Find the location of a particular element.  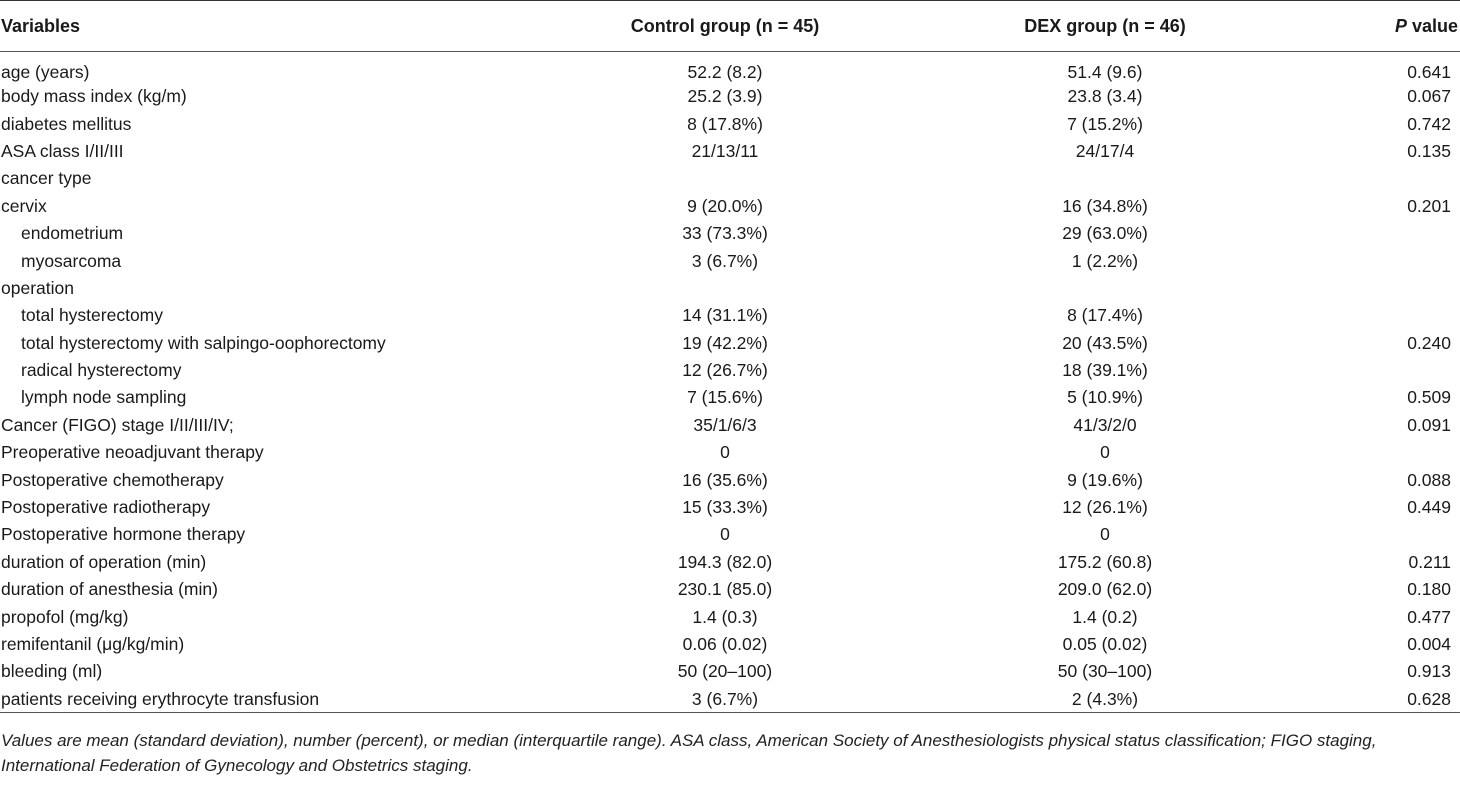

cell-variable: cancer type is located at coordinates (46, 178).